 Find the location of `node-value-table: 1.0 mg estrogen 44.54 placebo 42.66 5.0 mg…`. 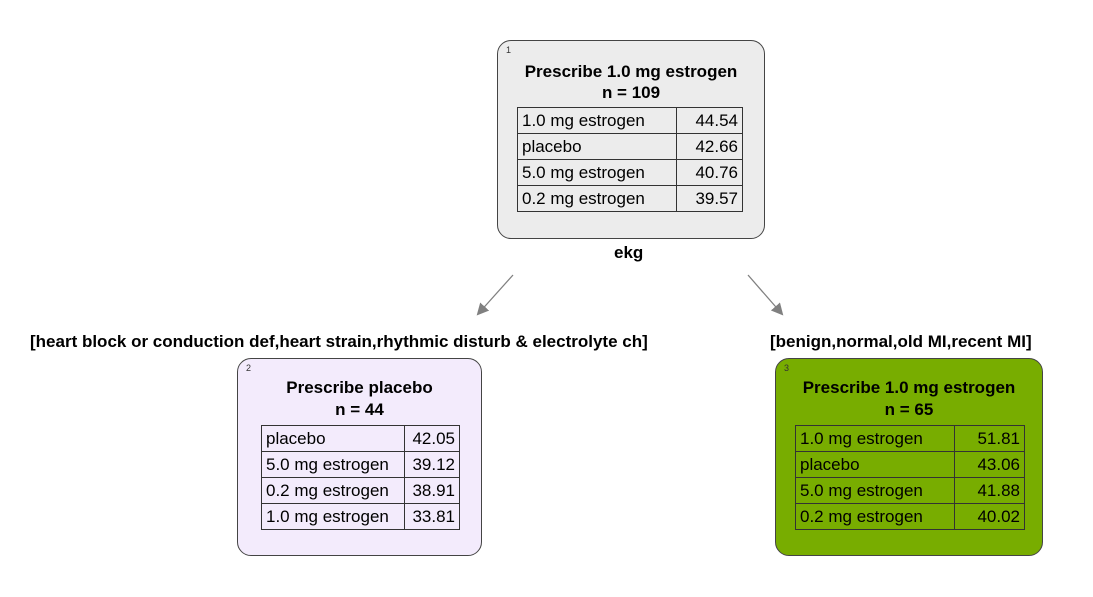

node-value-table: 1.0 mg estrogen 44.54 placebo 42.66 5.0 mg… is located at coordinates (630, 159).